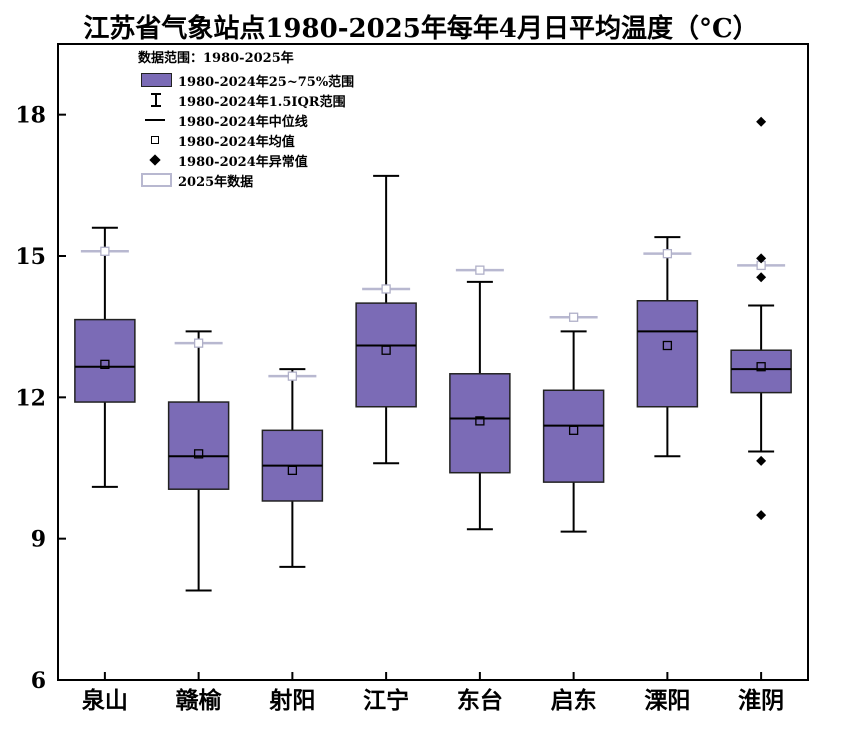  Describe the element at coordinates (480, 700) in the screenshot. I see `x-tick-label: 东台` at that location.